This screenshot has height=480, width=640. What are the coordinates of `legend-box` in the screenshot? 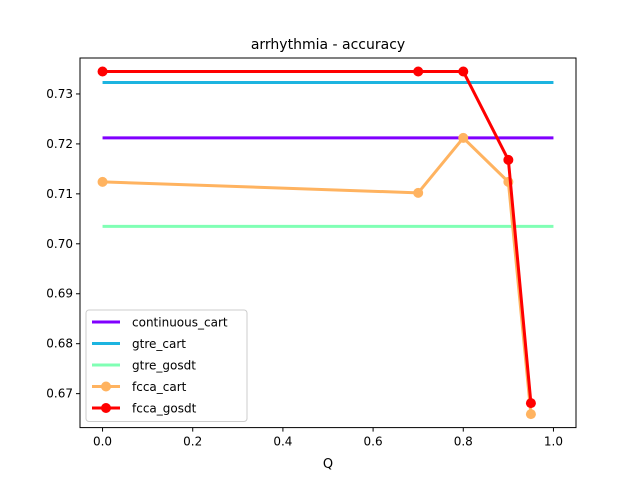 It's located at (166, 365).